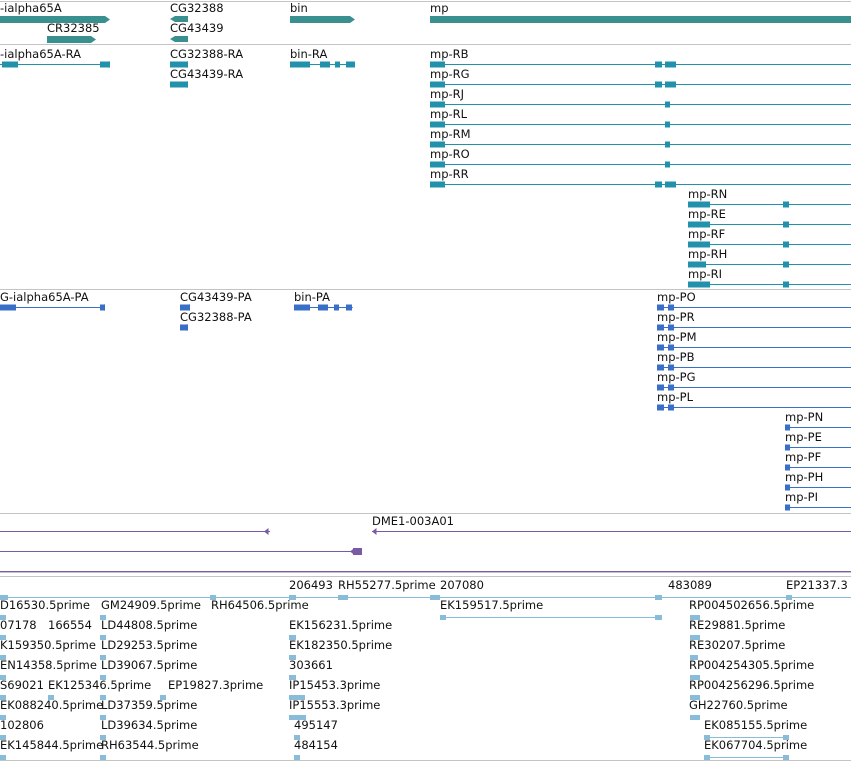  I want to click on est-label: IP15453.3prime, so click(334, 685).